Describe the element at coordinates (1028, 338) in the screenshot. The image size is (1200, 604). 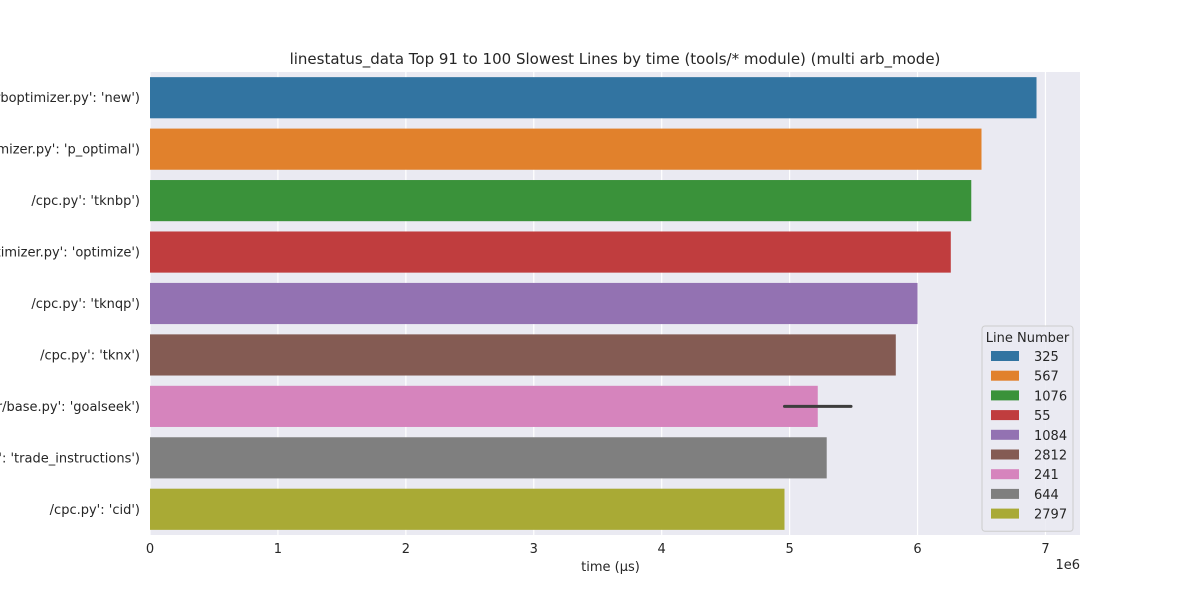
I see `legend-title: Line Number` at that location.